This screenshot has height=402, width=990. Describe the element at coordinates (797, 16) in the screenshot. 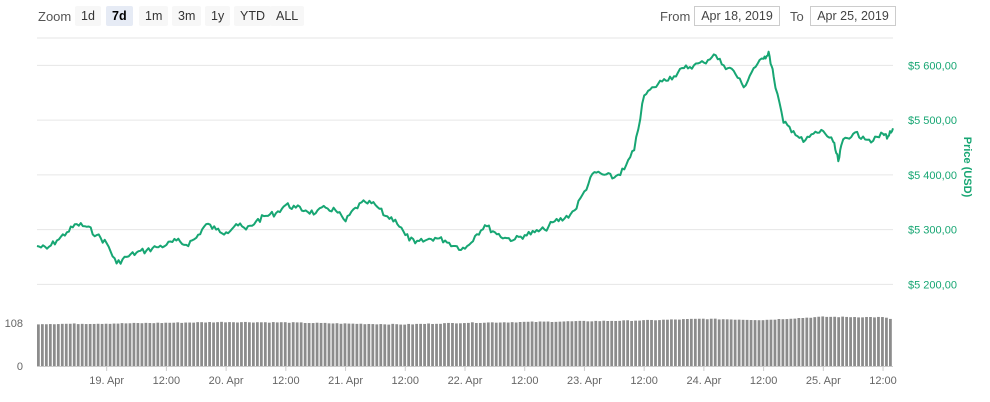

I see `to-label: To` at that location.